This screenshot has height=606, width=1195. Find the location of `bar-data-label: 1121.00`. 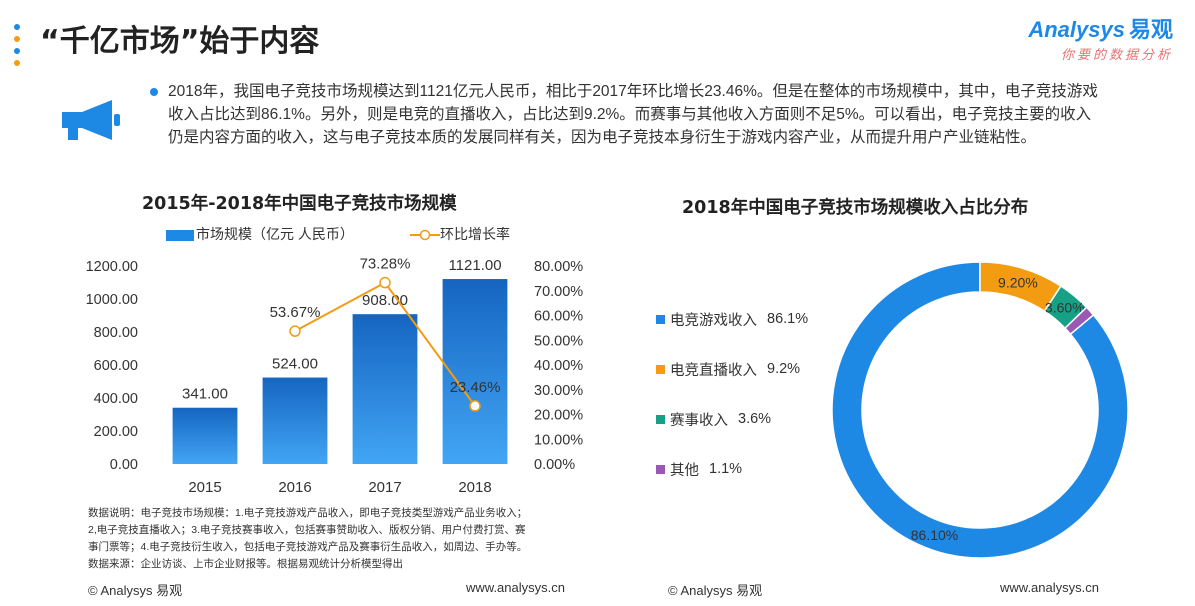

bar-data-label: 1121.00 is located at coordinates (474, 265).